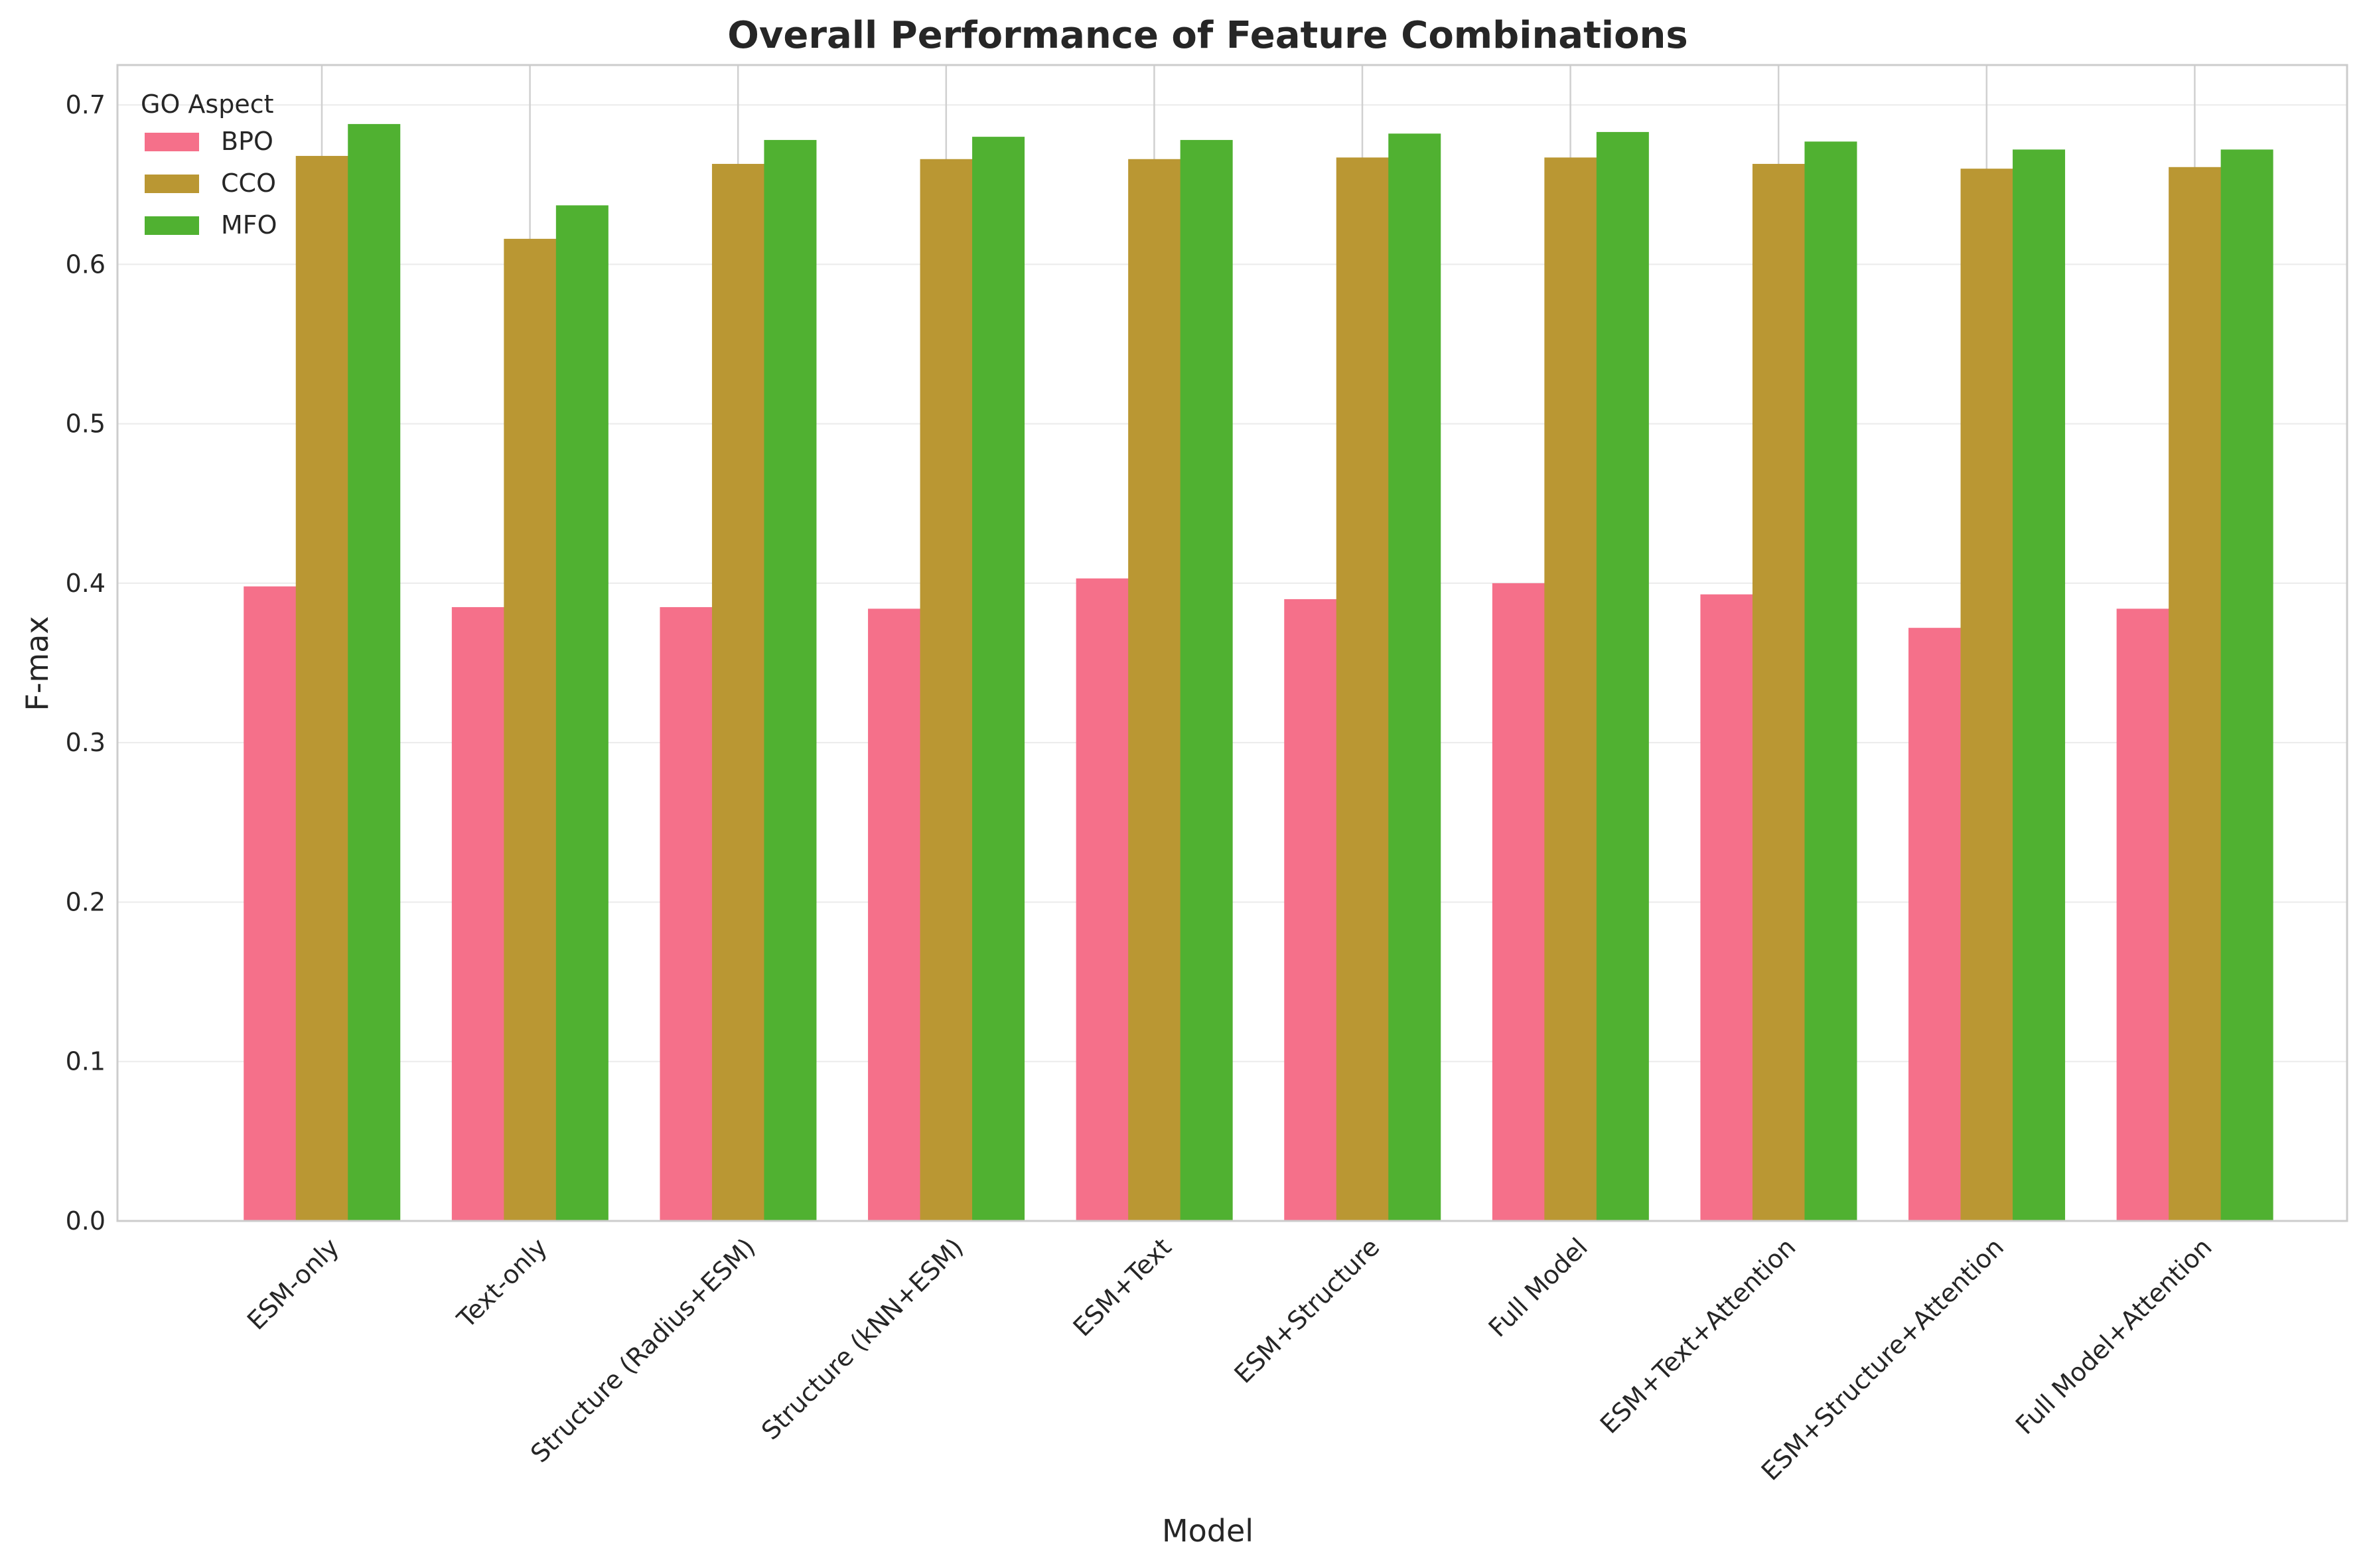  I want to click on y-axis-ticks: 0.0 0.1 0.2 0.3 0.4 0.5 0.6 0.7, so click(86, 663).